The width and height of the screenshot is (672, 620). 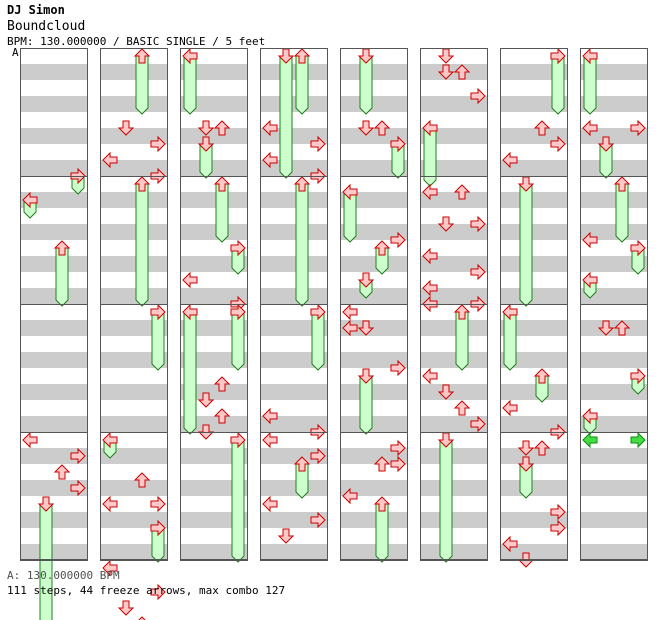 What do you see at coordinates (15, 52) in the screenshot?
I see `bpm-change-marker: A` at bounding box center [15, 52].